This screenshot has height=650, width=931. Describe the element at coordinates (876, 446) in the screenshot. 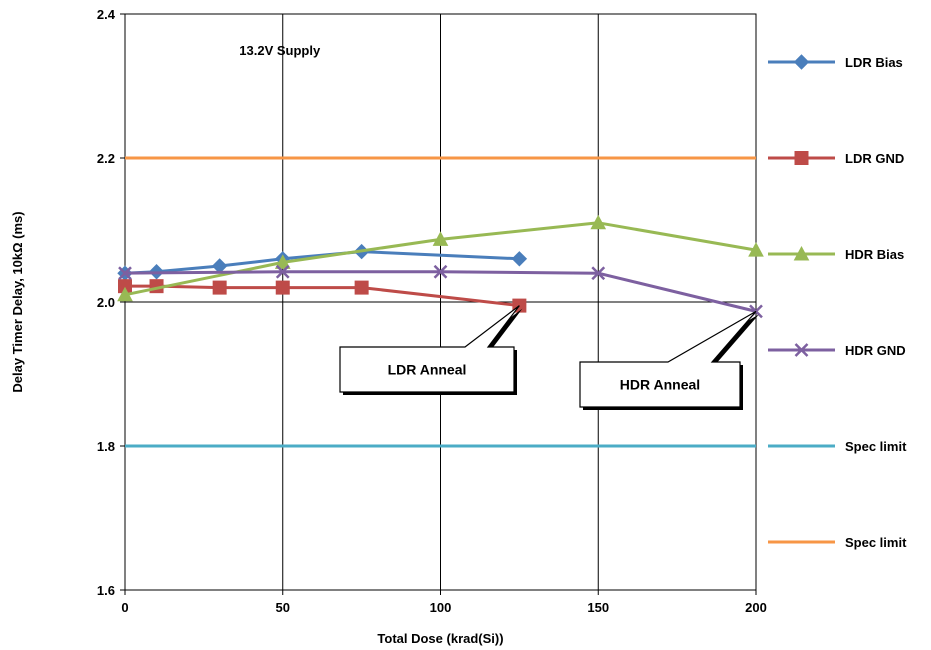

I see `legend-label-spec-limit-4: Spec limit` at that location.